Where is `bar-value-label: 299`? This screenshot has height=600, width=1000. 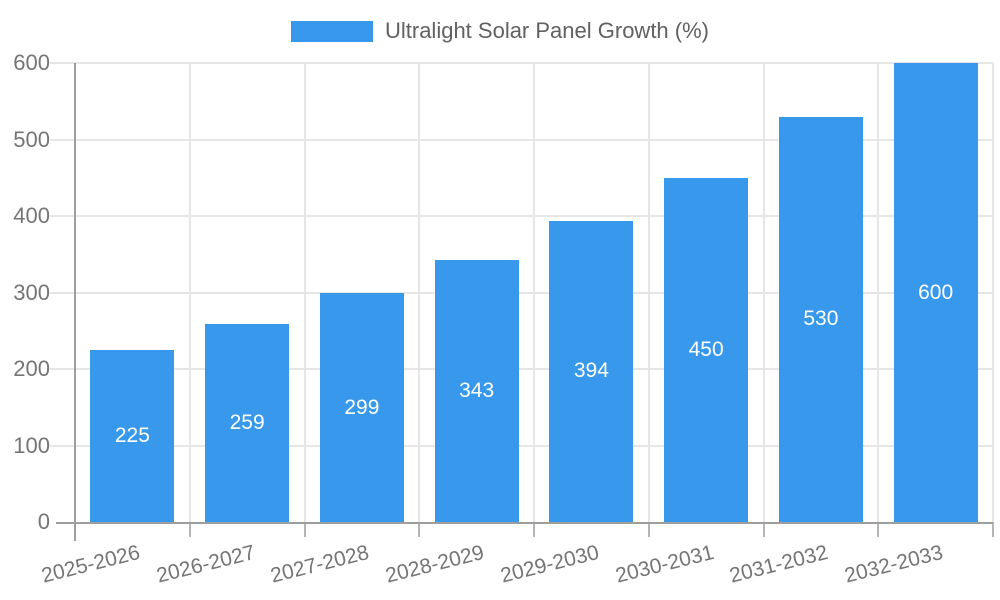
bar-value-label: 299 is located at coordinates (362, 407).